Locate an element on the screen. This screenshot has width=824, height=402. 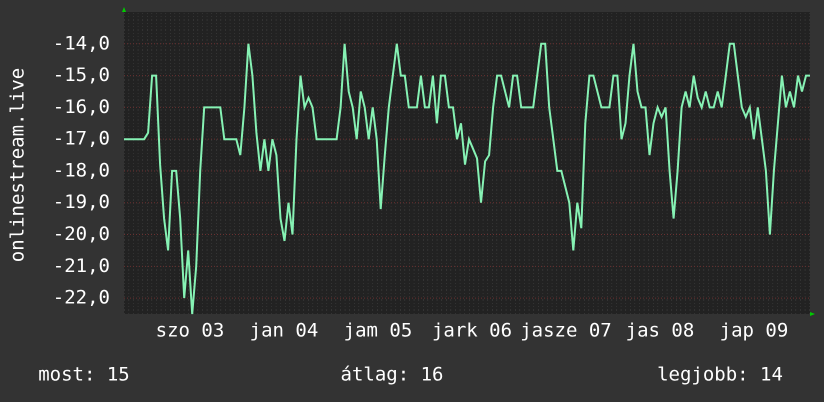
y-tick-label: -22,0 is located at coordinates (81, 298).